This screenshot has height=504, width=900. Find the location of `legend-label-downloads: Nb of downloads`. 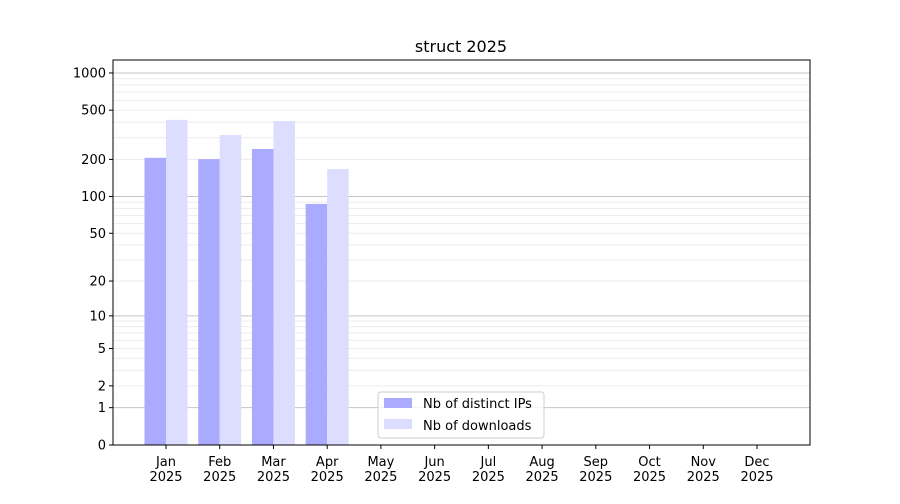

legend-label-downloads: Nb of downloads is located at coordinates (477, 426).